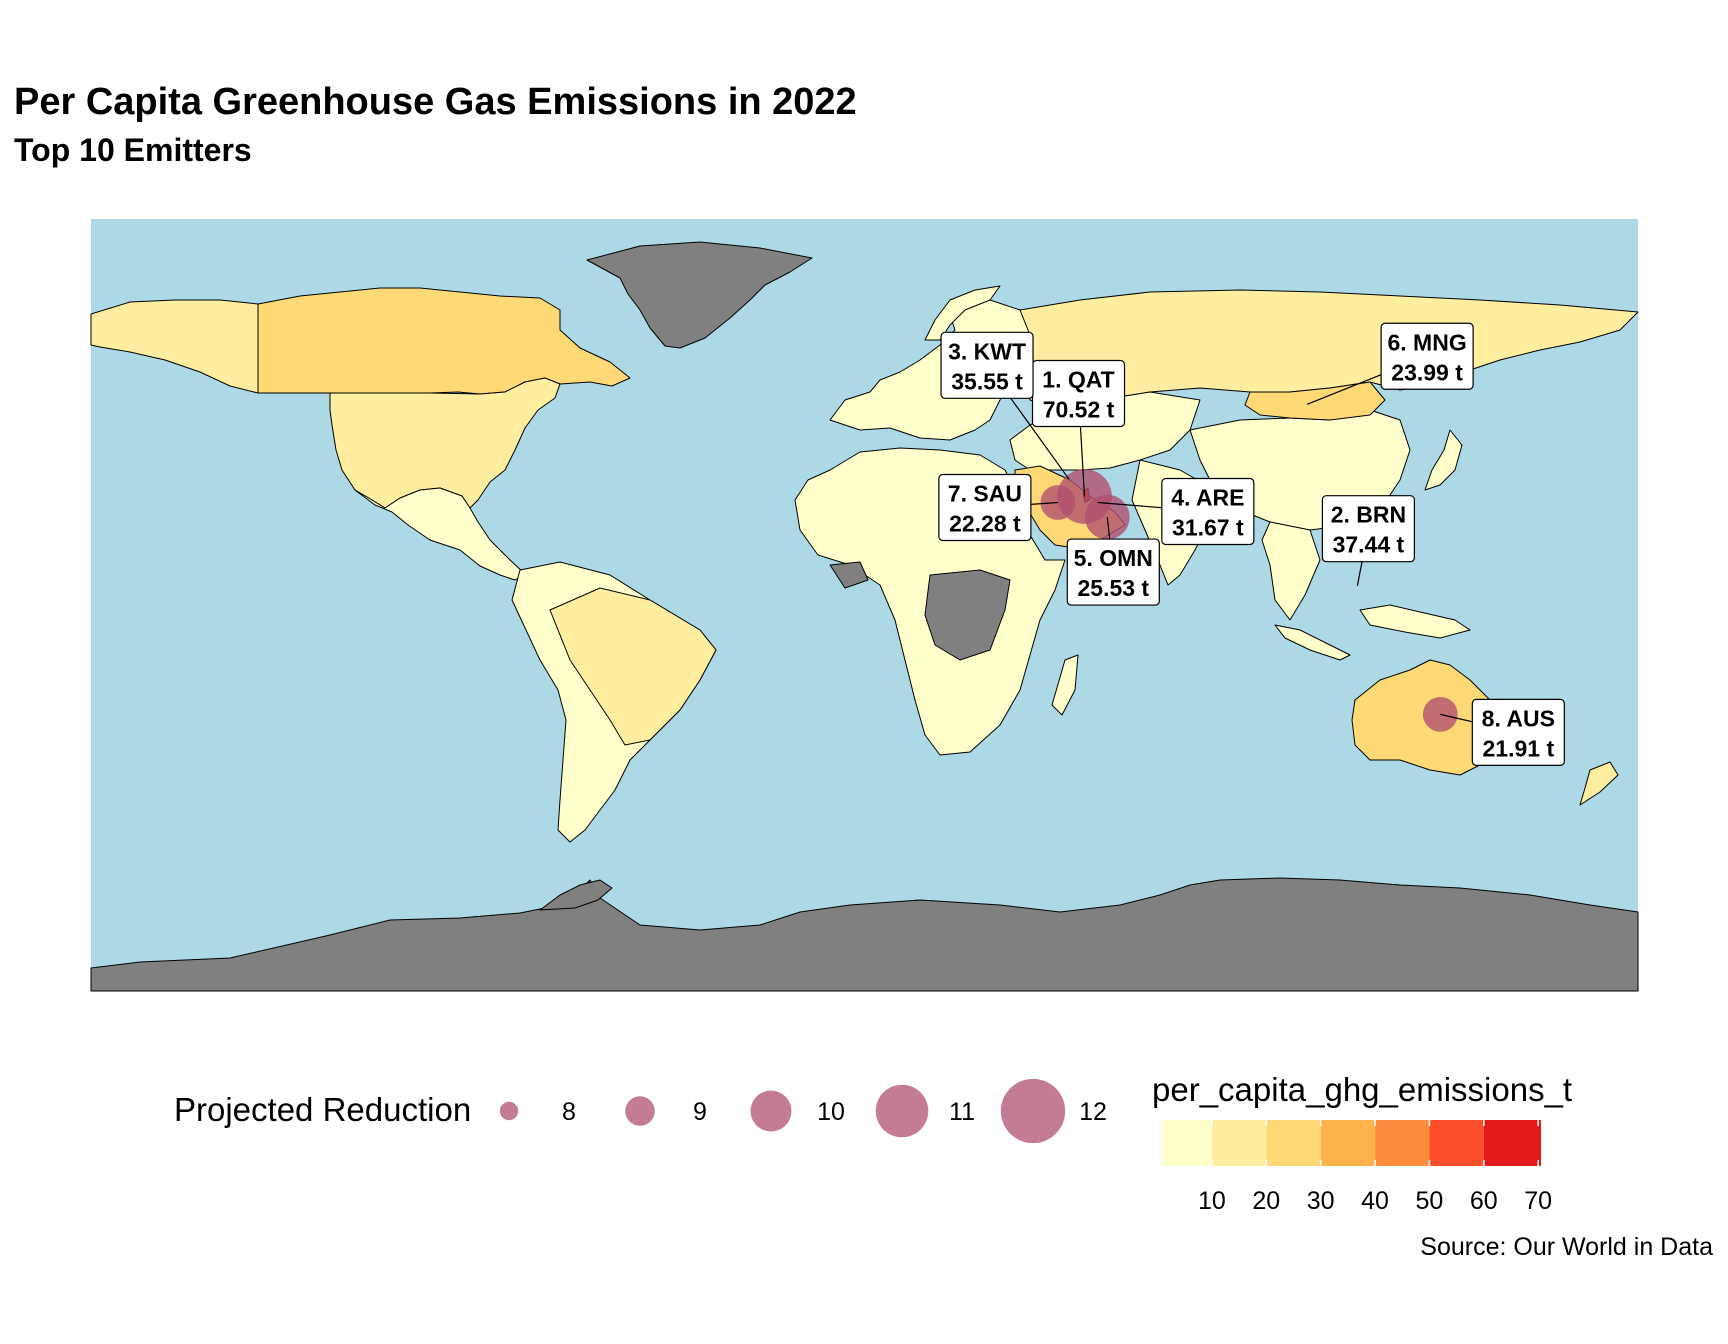 The image size is (1728, 1344). What do you see at coordinates (1207, 497) in the screenshot?
I see `label-name: 4. ARE` at bounding box center [1207, 497].